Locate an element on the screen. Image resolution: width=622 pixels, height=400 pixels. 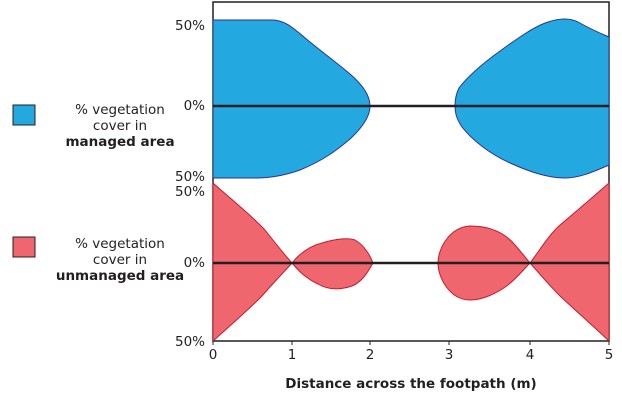
legend-managed-label: % vegetation cover in managed area is located at coordinates (120, 126).